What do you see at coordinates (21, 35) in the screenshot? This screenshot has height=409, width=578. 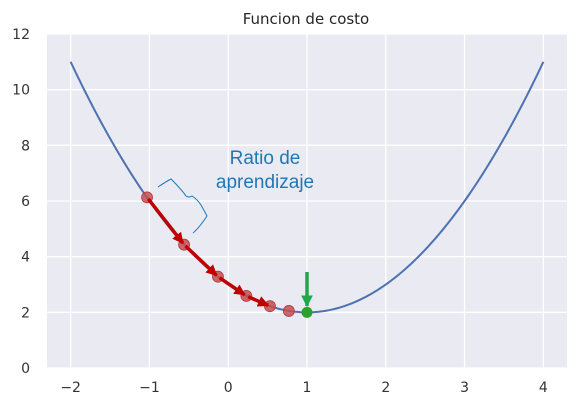 I see `y-tick-label: 12` at bounding box center [21, 35].